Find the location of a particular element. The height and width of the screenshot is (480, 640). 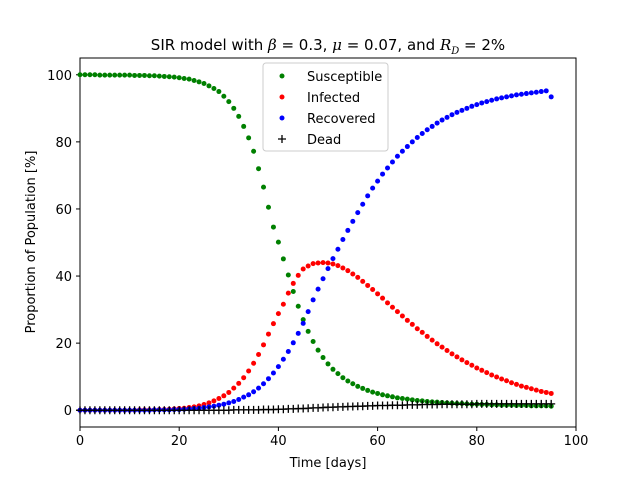

legend-marker-recovered is located at coordinates (282, 118).